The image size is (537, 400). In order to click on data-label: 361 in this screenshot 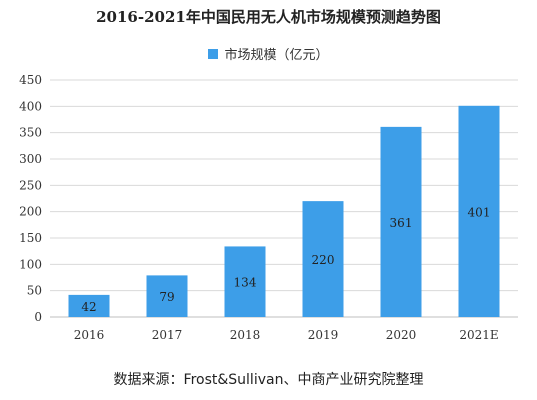, I will do `click(401, 223)`.